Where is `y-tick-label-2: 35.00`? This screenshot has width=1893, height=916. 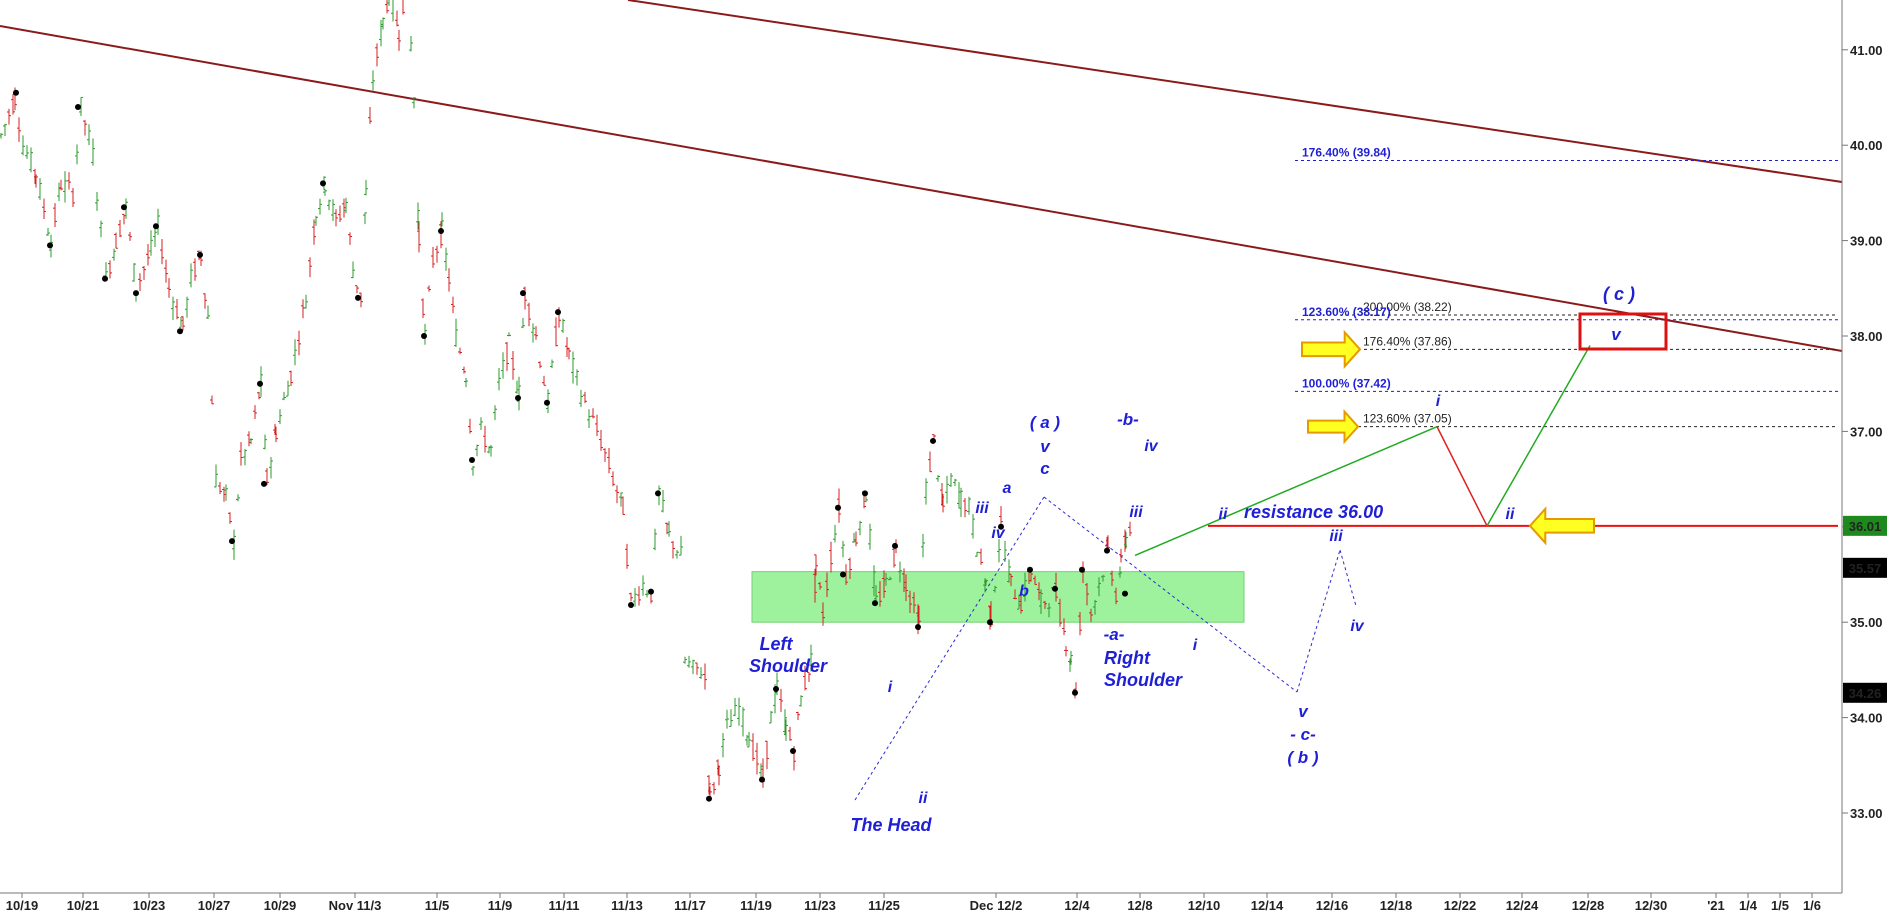
y-tick-label-2: 35.00 is located at coordinates (1866, 622).